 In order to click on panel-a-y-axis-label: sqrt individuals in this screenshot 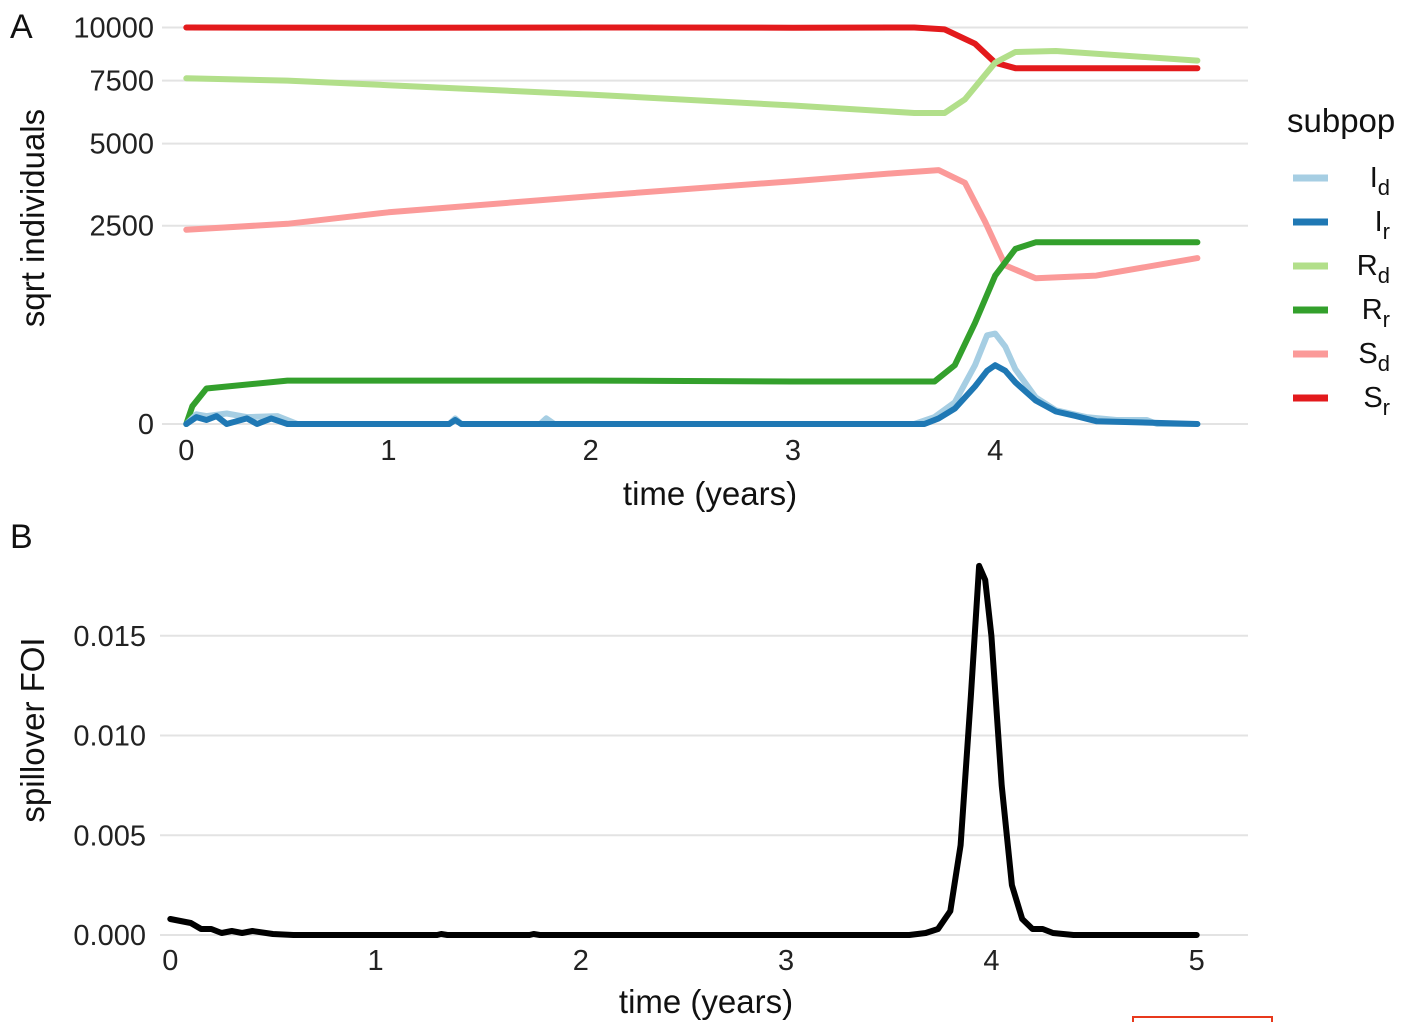, I will do `click(32, 218)`.